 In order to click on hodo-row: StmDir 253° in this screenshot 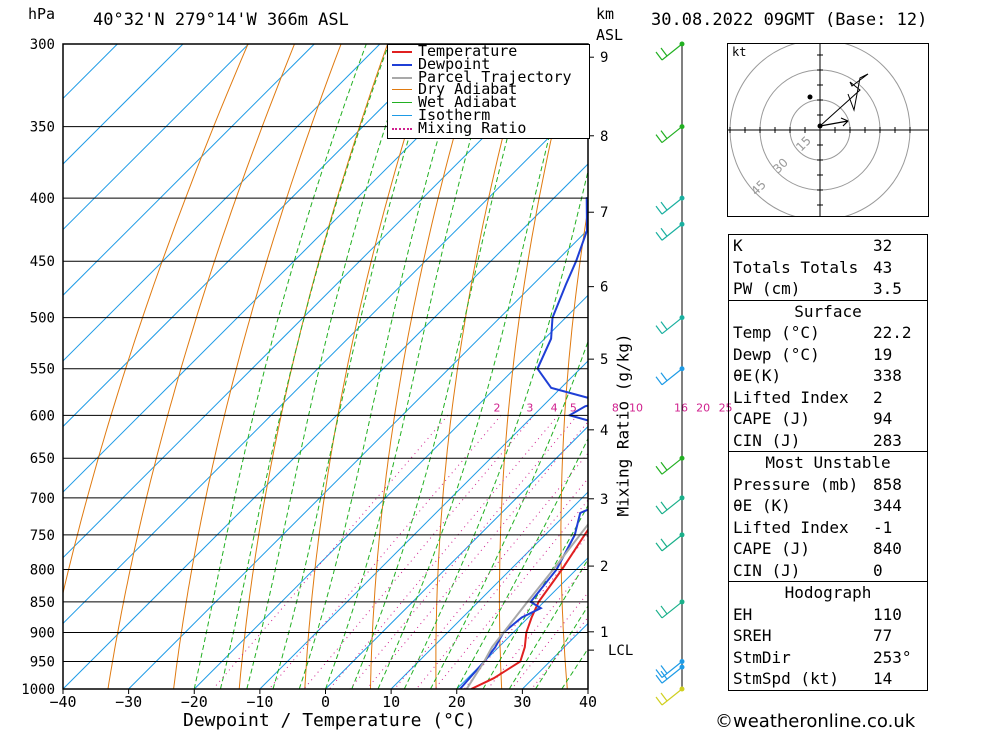, I will do `click(822, 657)`.